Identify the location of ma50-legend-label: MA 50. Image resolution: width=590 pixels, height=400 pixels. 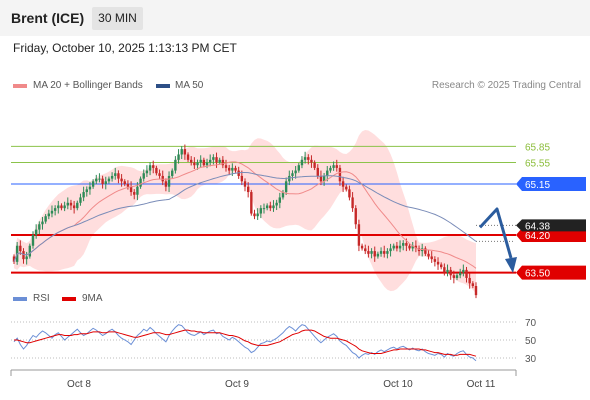
(189, 85).